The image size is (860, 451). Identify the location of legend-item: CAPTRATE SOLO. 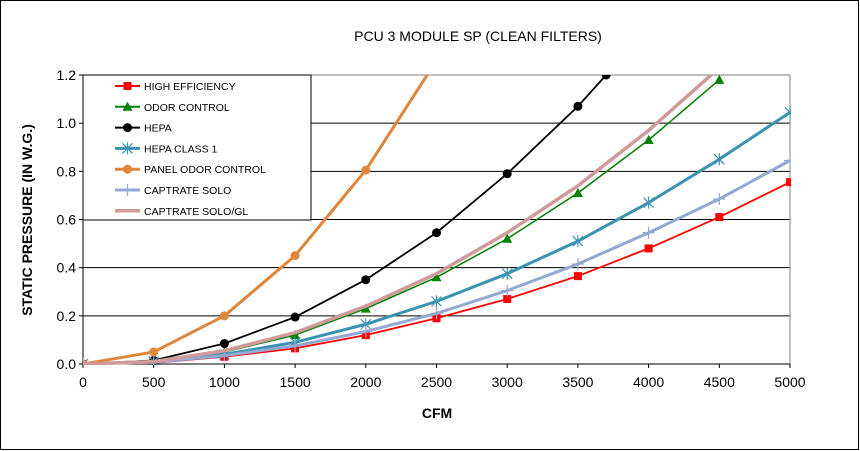
(173, 190).